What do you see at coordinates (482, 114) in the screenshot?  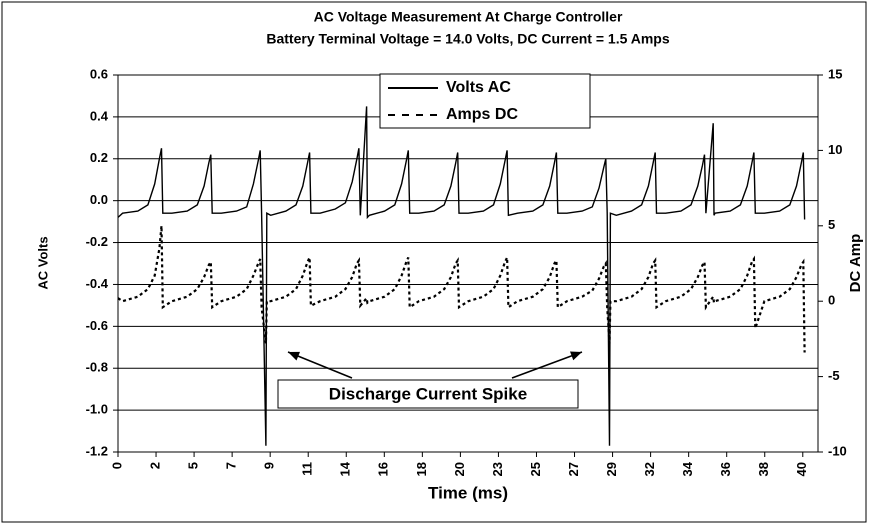 I see `legend-label: Amps DC` at bounding box center [482, 114].